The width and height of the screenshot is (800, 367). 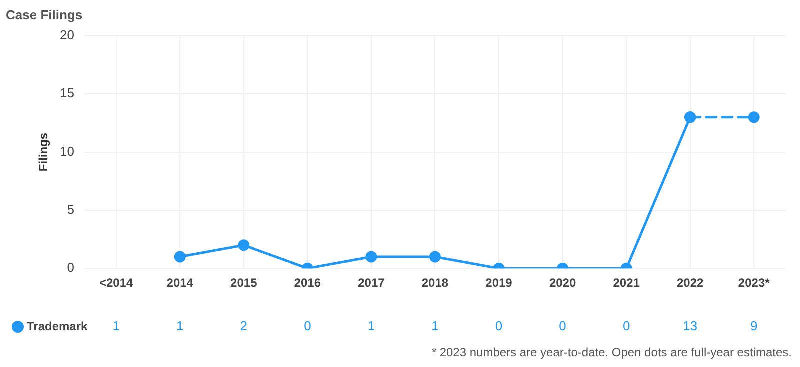 I want to click on x-tick-label: 2017, so click(x=372, y=283).